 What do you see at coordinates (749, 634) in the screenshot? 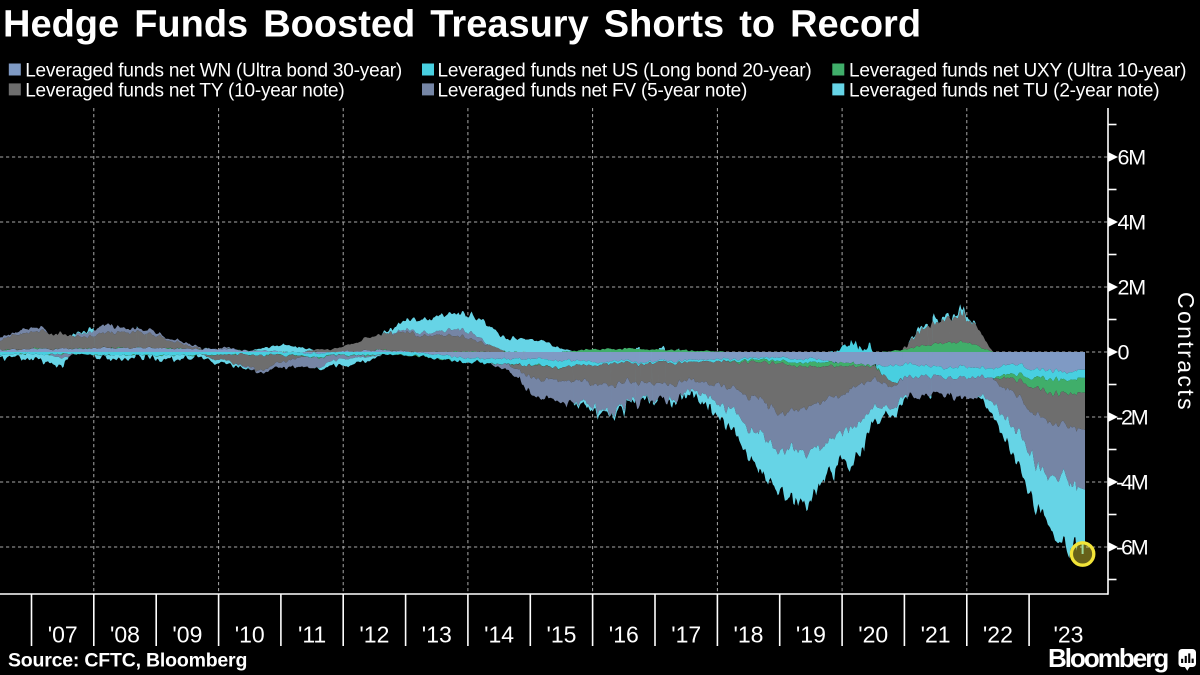
I see `svg-text: '18` at bounding box center [749, 634].